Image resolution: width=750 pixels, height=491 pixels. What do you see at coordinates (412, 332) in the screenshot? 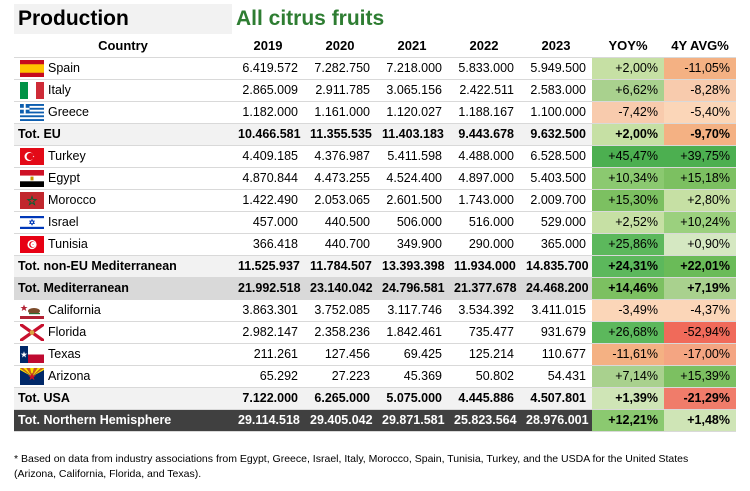
I see `value-cell: 1.842.461` at bounding box center [412, 332].